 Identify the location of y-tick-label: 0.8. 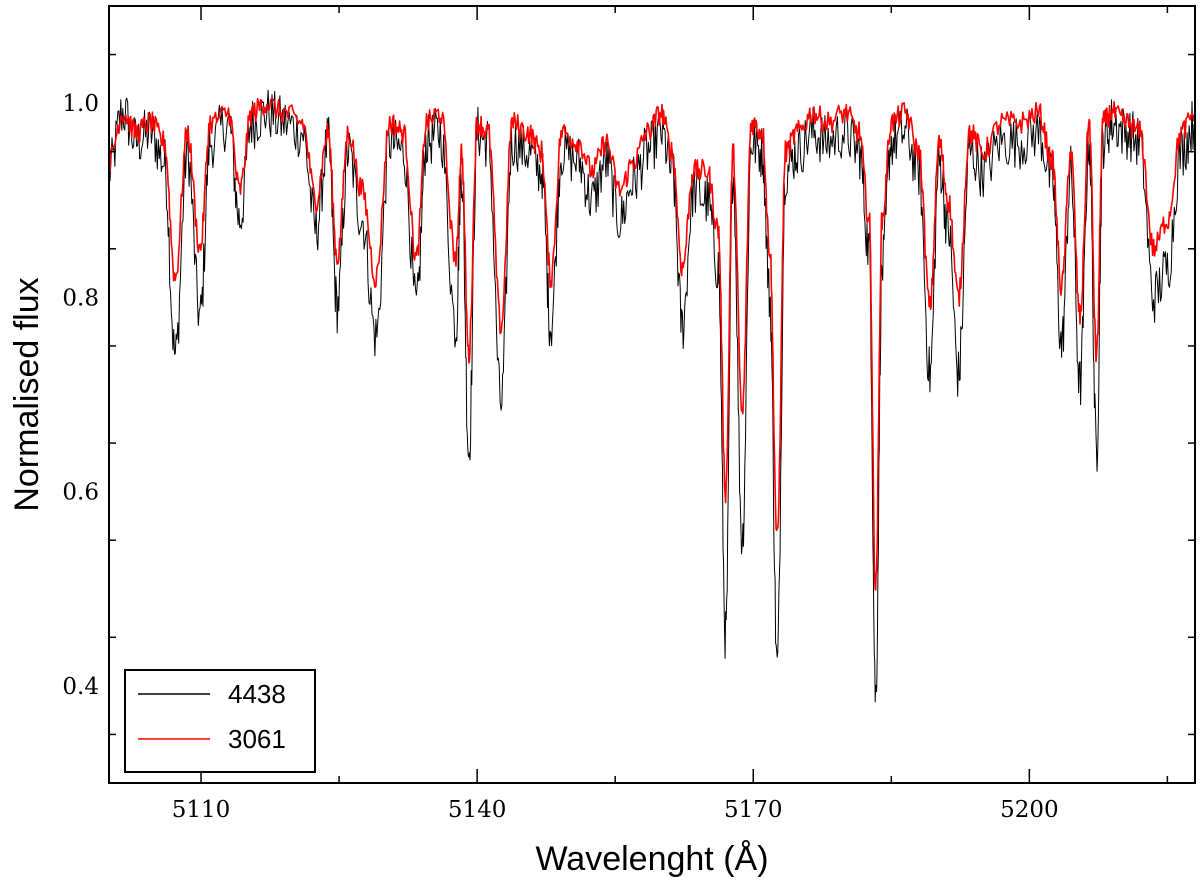
(80, 298).